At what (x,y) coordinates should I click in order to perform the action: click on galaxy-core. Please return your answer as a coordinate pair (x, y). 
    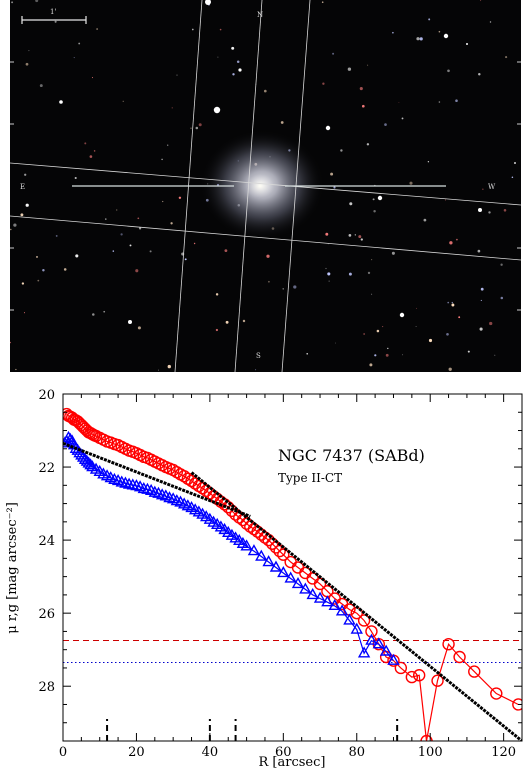
    Looking at the image, I should click on (260, 186).